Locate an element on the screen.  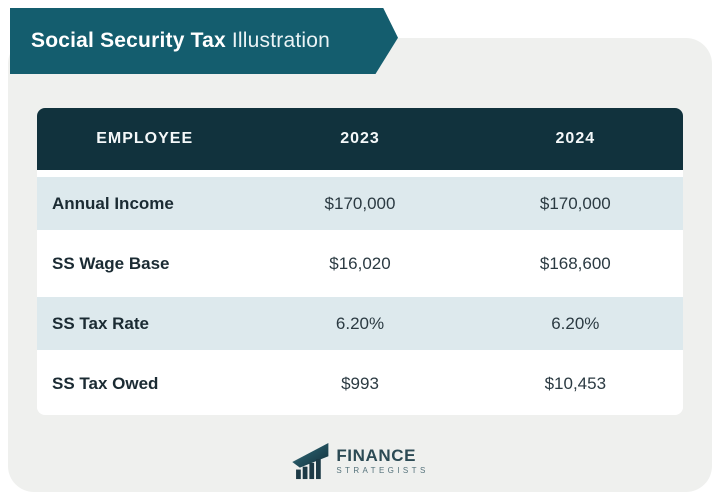
page-title: Social Security Tax Illustration is located at coordinates (180, 41).